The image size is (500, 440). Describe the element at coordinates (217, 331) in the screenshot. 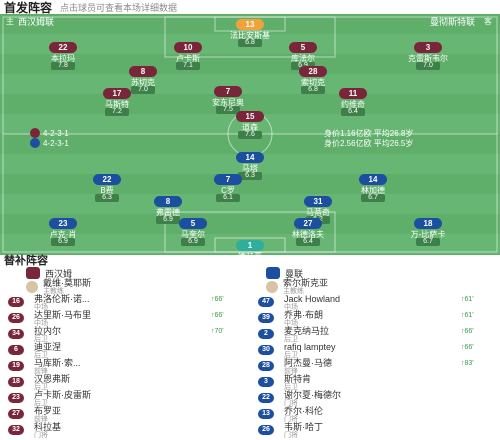

I see `sub-minute: ↑70'` at that location.